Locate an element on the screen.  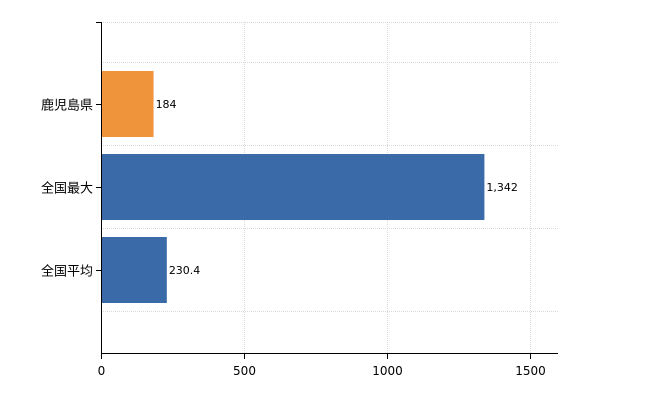
x-tick-label-0: 0 is located at coordinates (102, 371).